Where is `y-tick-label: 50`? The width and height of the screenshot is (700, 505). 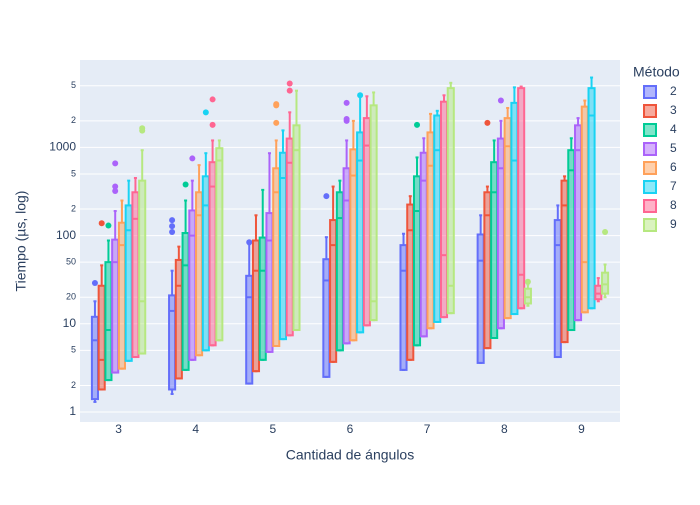
y-tick-label: 50 is located at coordinates (71, 262).